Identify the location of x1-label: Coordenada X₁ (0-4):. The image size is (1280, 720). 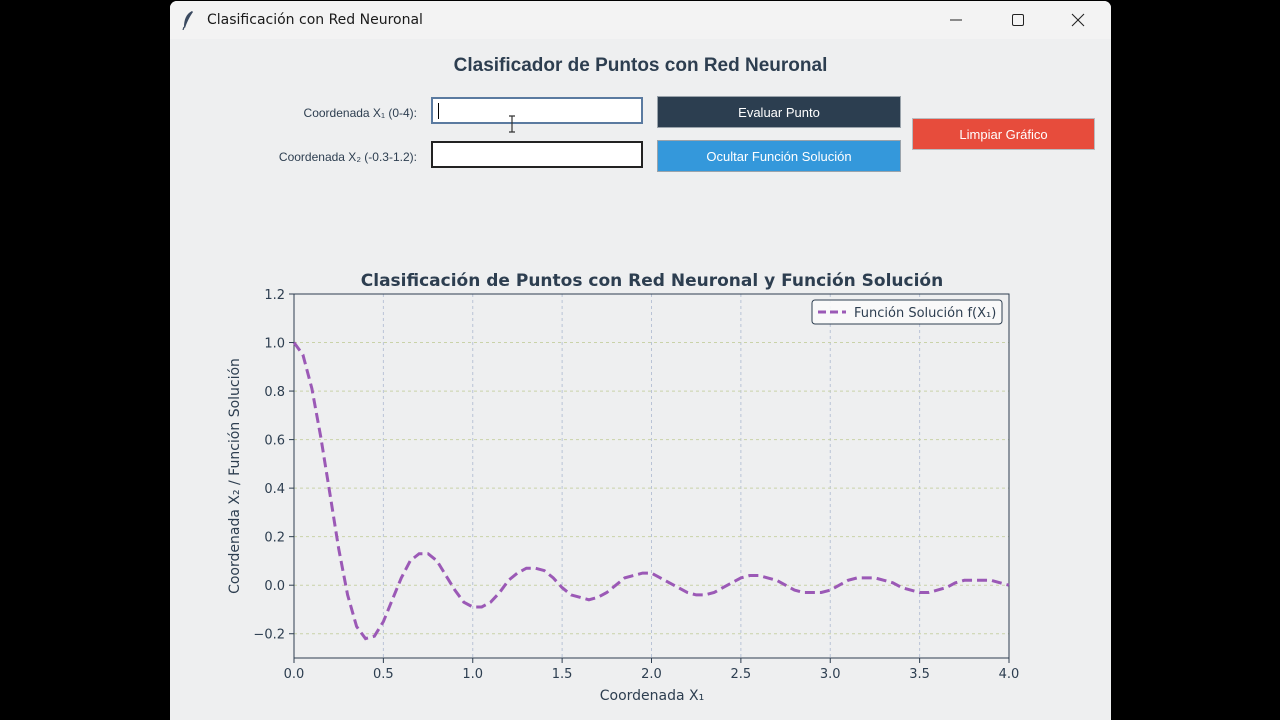
(360, 113).